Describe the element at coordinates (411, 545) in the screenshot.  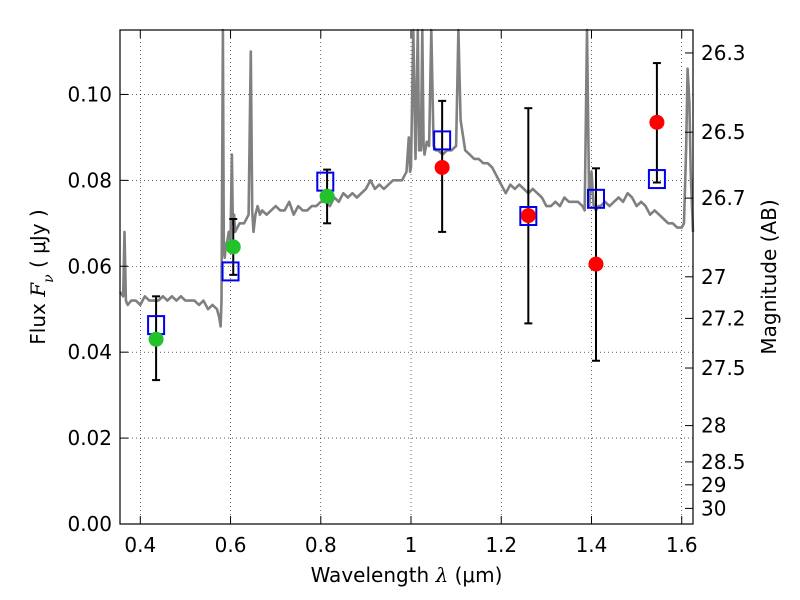
I see `x-tick-label: 1` at that location.